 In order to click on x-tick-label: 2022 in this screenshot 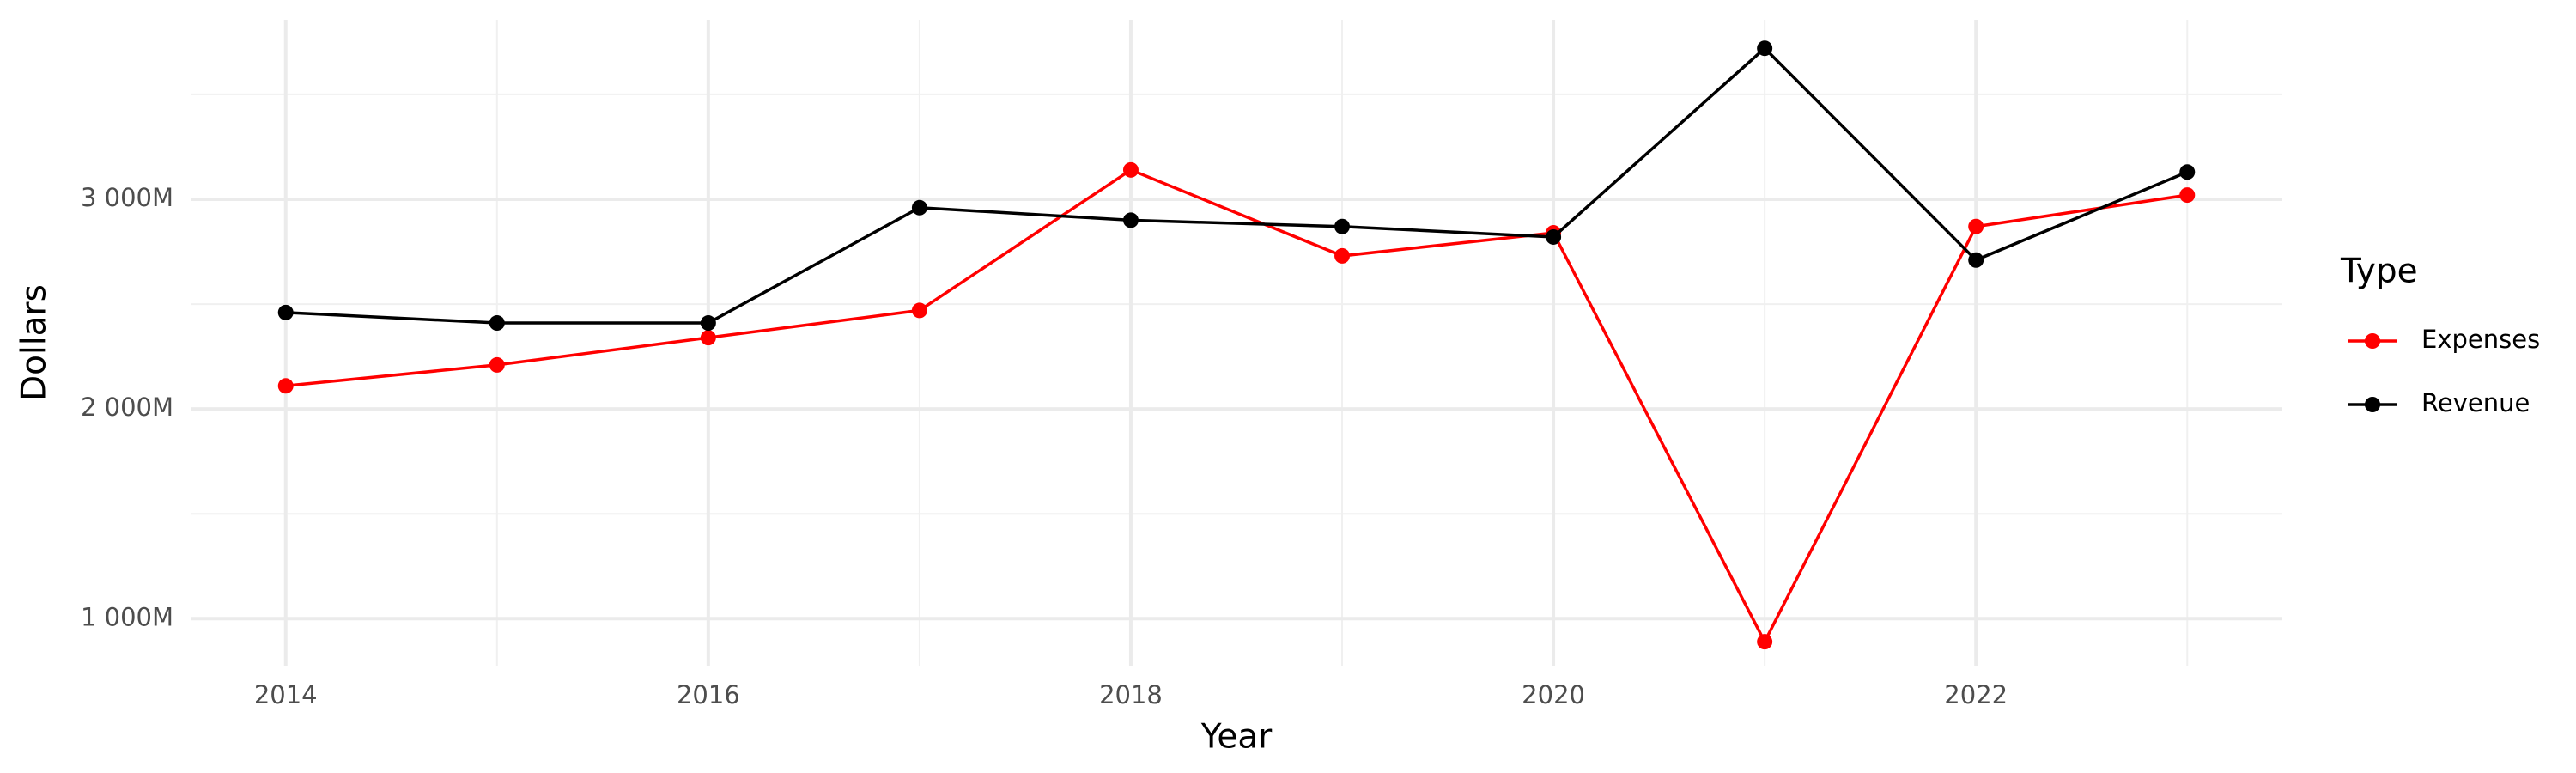, I will do `click(1976, 694)`.